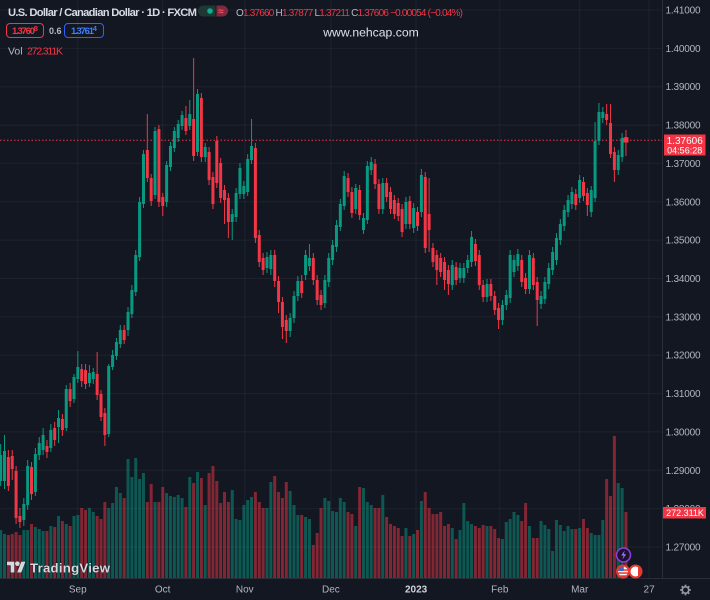 The image size is (710, 600). I want to click on svg-text: Mar, so click(580, 590).